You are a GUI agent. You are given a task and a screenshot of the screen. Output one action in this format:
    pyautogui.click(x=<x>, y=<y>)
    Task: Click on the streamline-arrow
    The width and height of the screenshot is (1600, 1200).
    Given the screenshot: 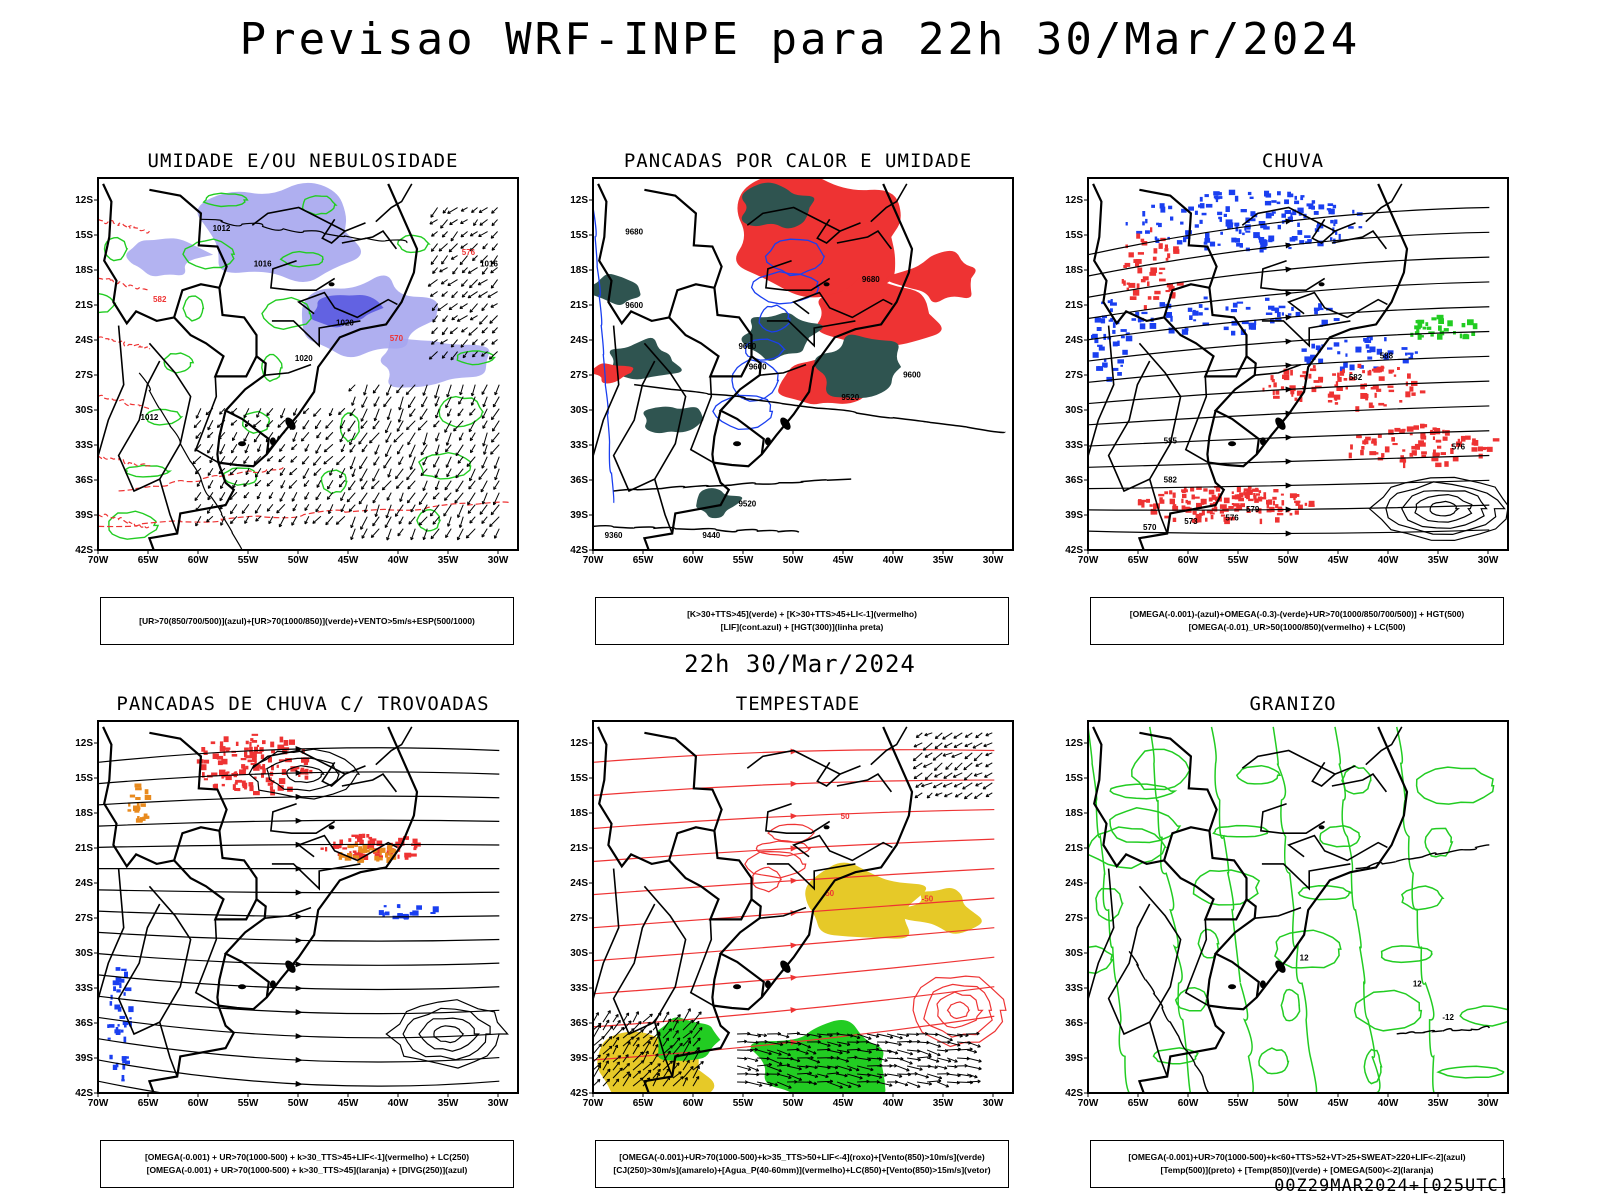 What is the action you would take?
    pyautogui.click(x=1289, y=317)
    